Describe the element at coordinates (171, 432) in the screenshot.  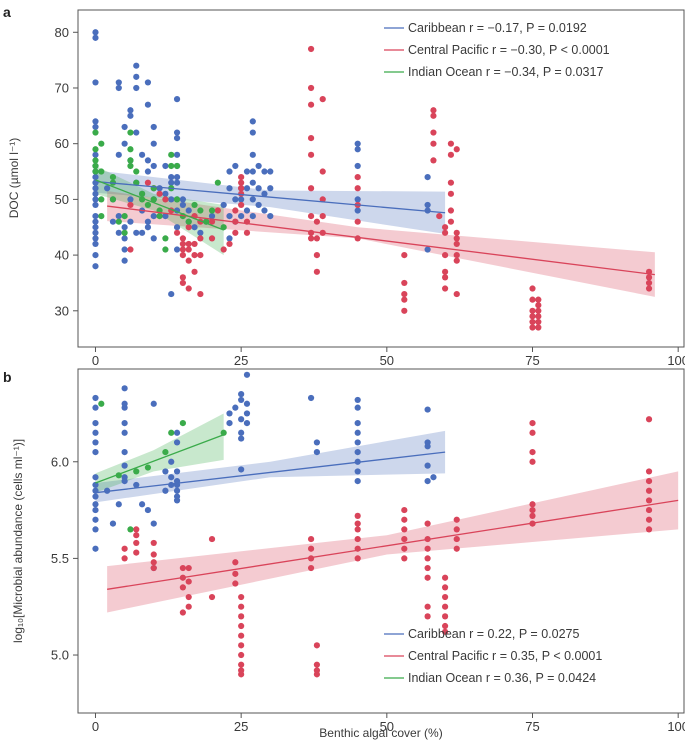
I see `panel-b-indian-ocean-point` at that location.